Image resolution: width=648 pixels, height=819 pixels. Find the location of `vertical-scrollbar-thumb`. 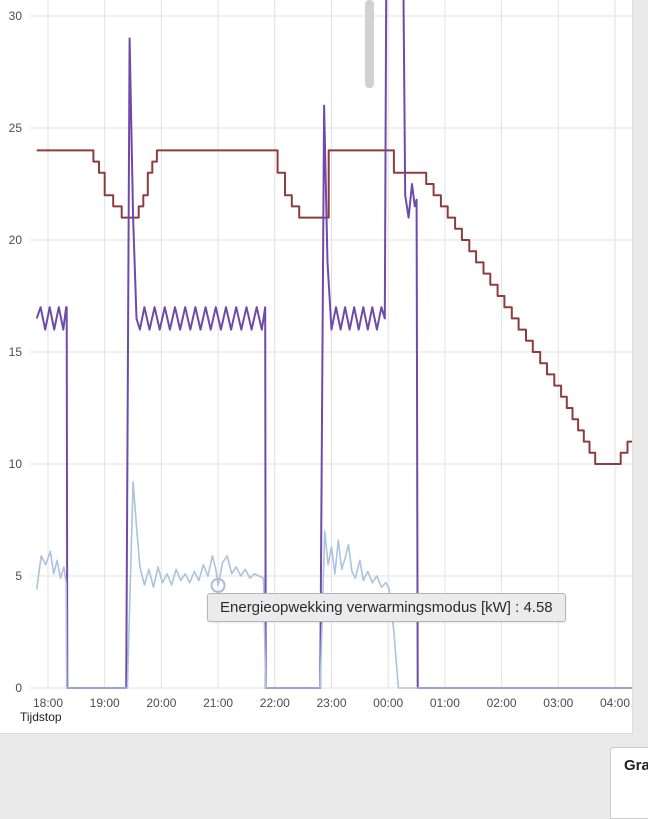

vertical-scrollbar-thumb is located at coordinates (369, 44).